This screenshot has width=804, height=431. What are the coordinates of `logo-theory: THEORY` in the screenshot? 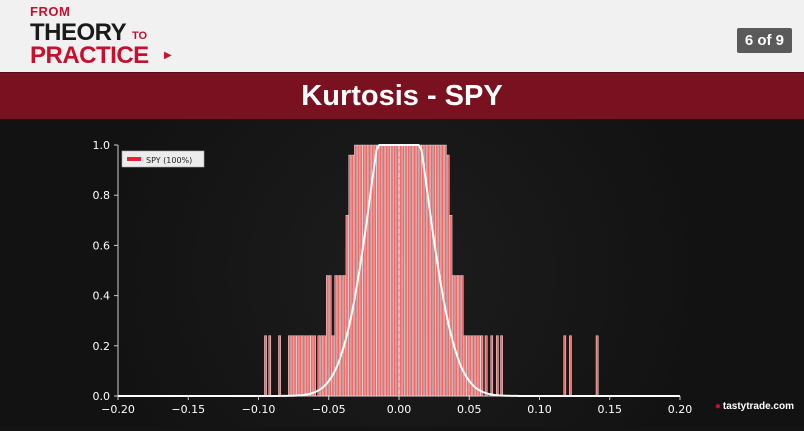 It's located at (78, 32).